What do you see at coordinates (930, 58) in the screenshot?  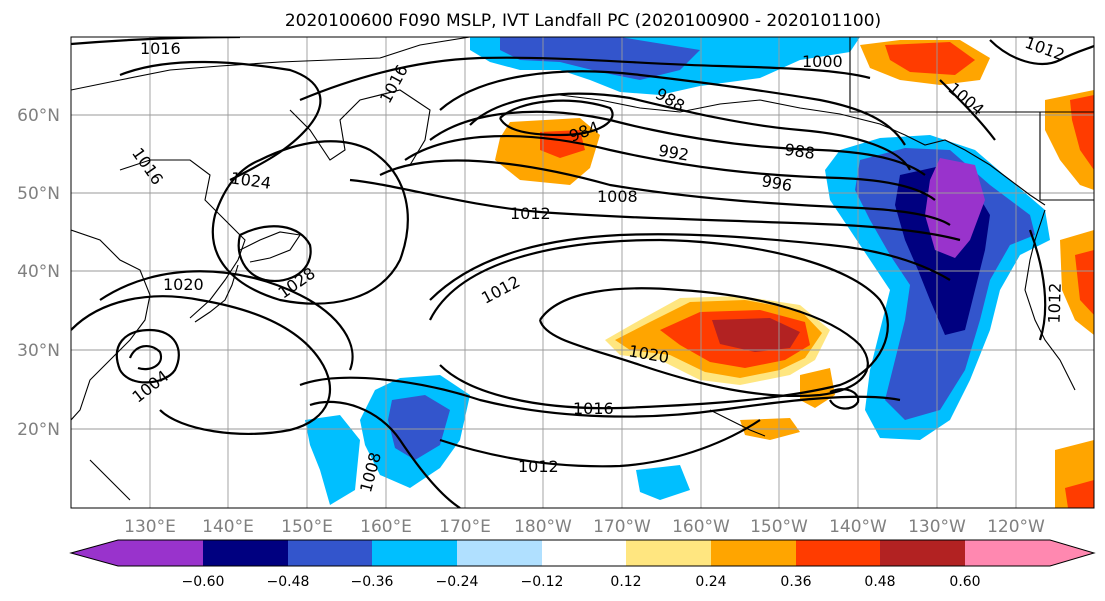 I see `ivt-positive-region-ne-core` at bounding box center [930, 58].